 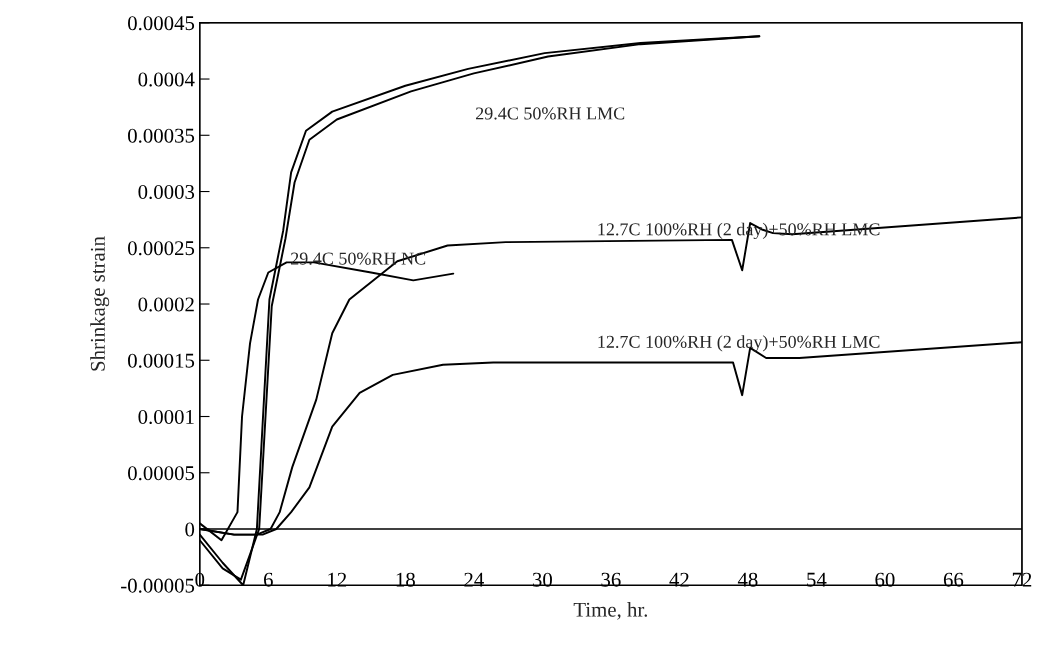 I want to click on y-tick-label: -0.00005, so click(x=158, y=585).